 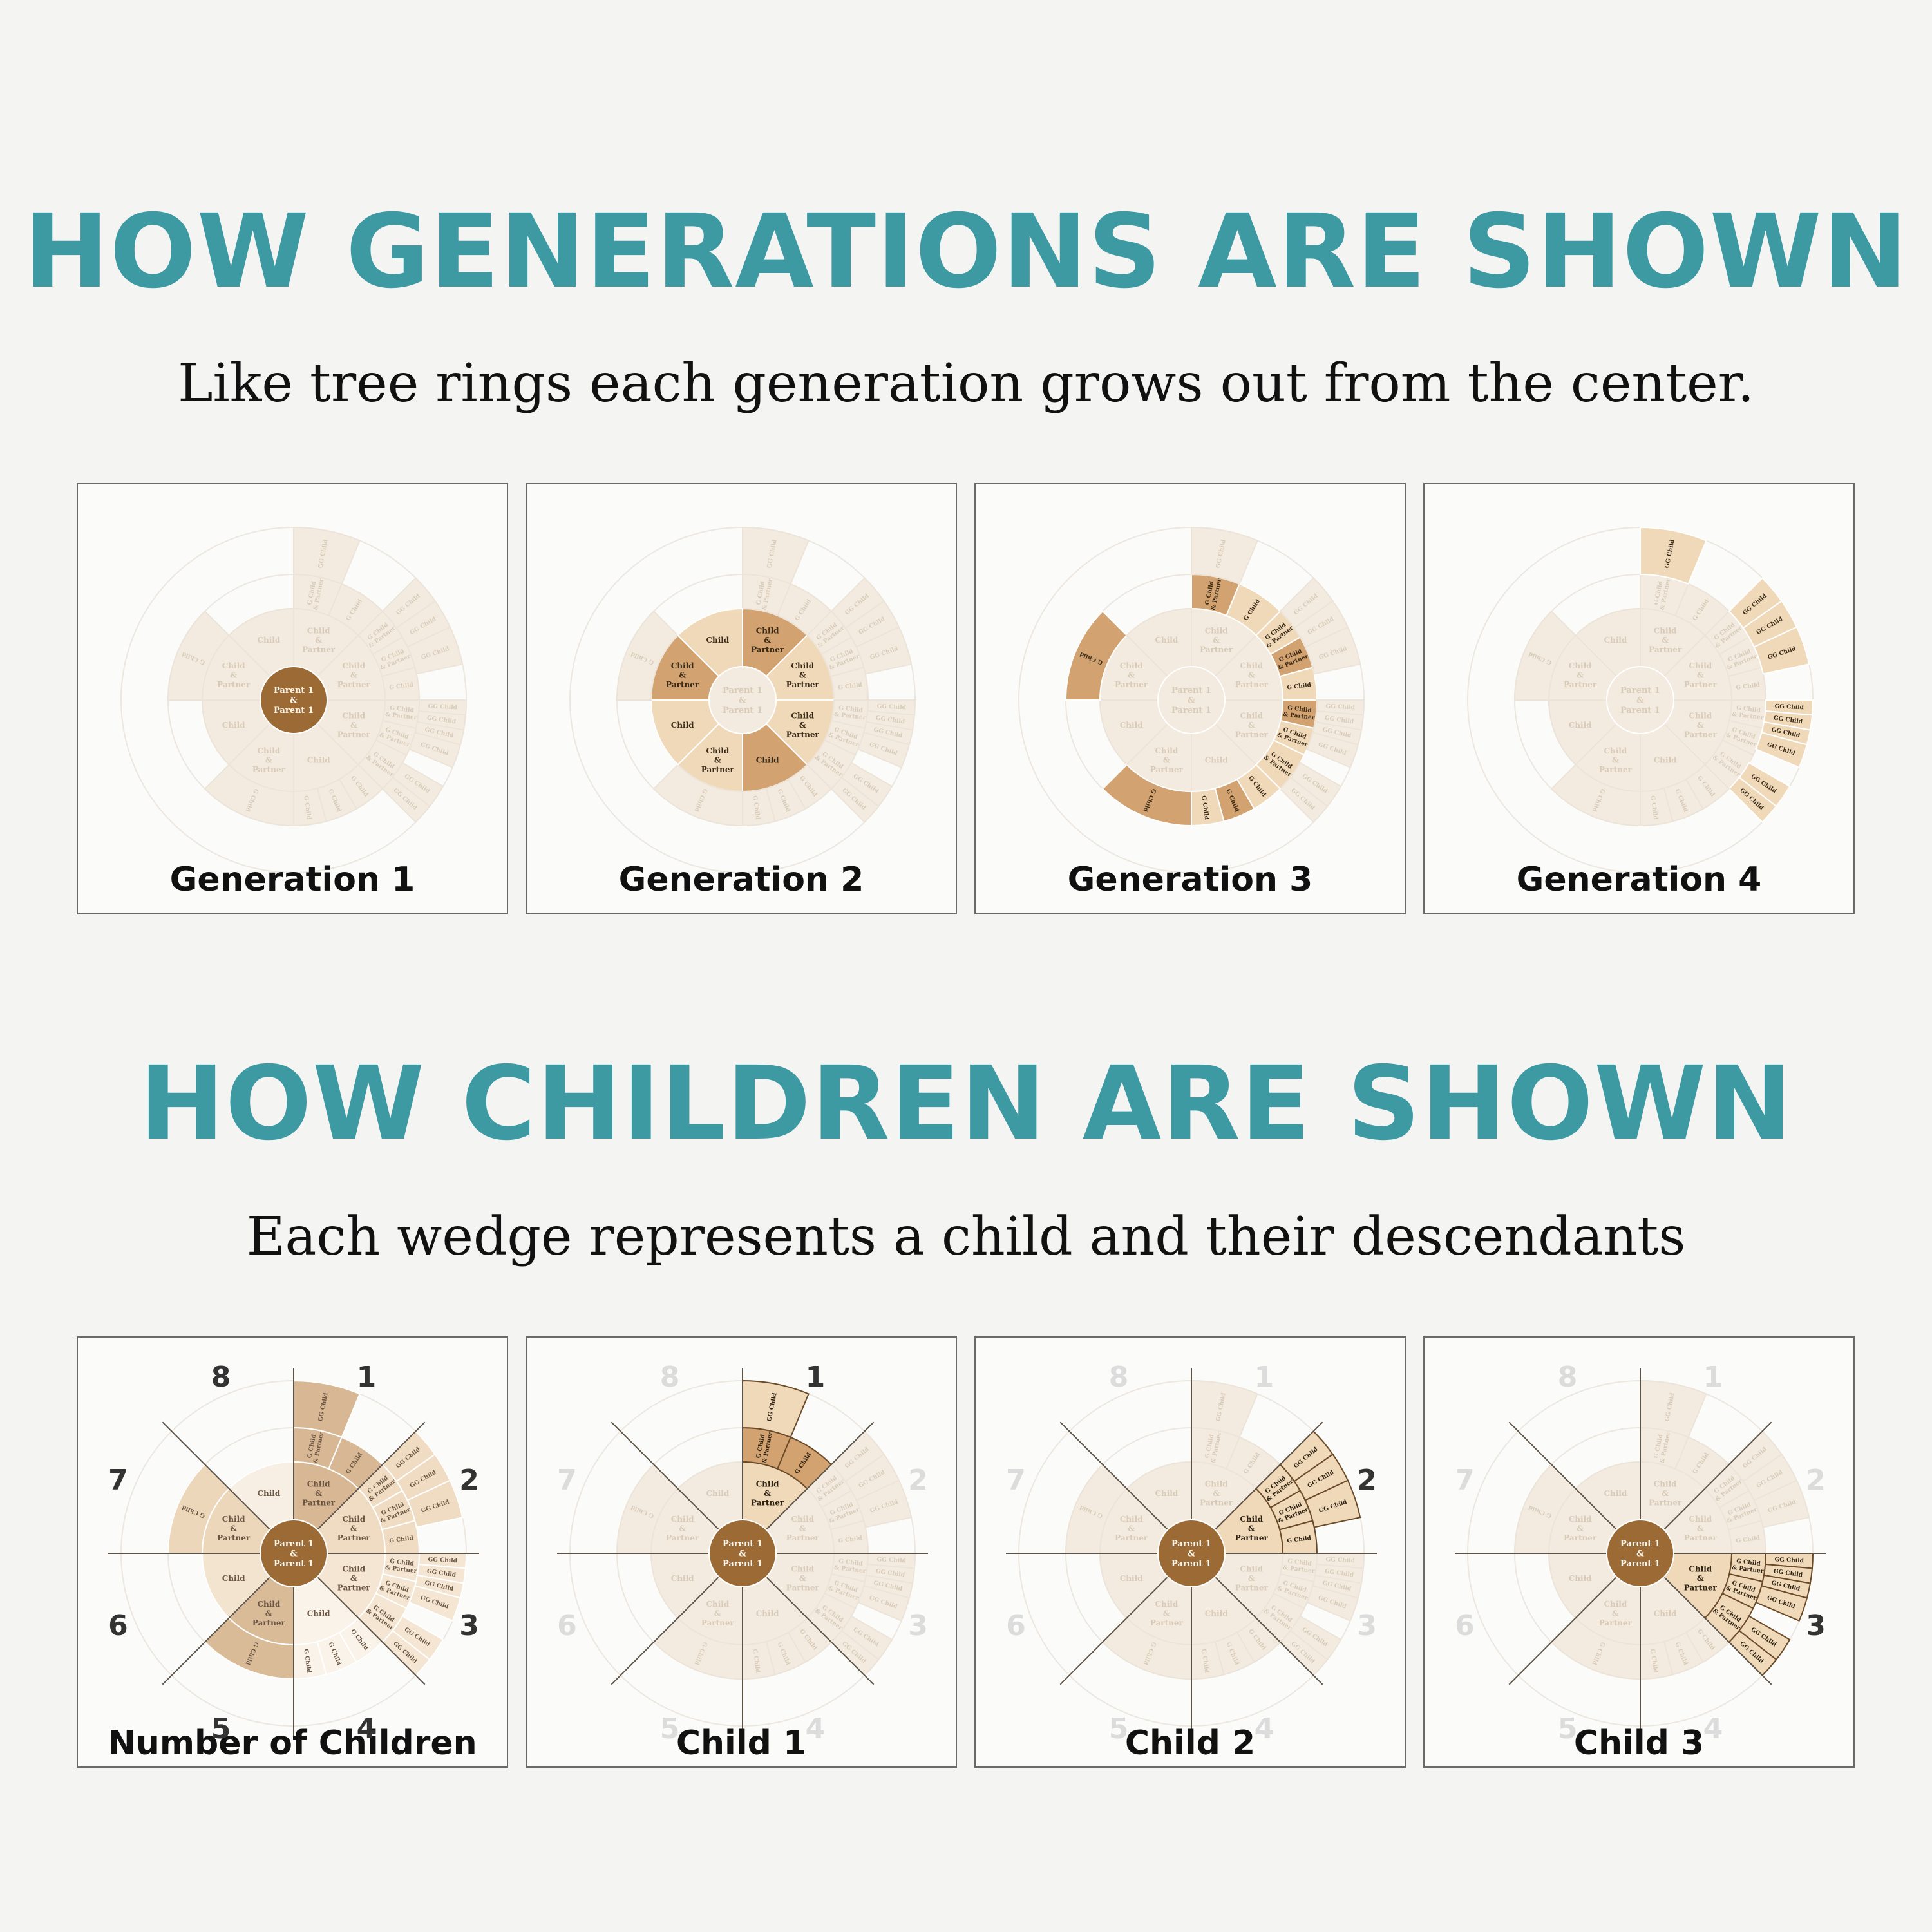 What do you see at coordinates (1190, 879) in the screenshot?
I see `panel-caption: Generation 3` at bounding box center [1190, 879].